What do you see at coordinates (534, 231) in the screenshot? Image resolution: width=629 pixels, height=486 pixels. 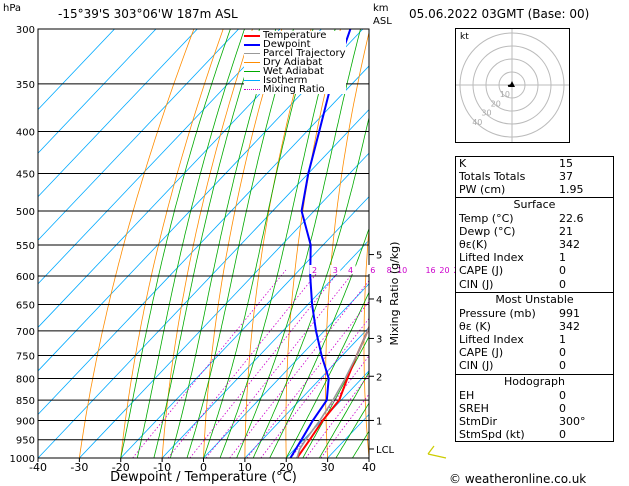 I see `table-row: Dewp (°C) 21` at bounding box center [534, 231].